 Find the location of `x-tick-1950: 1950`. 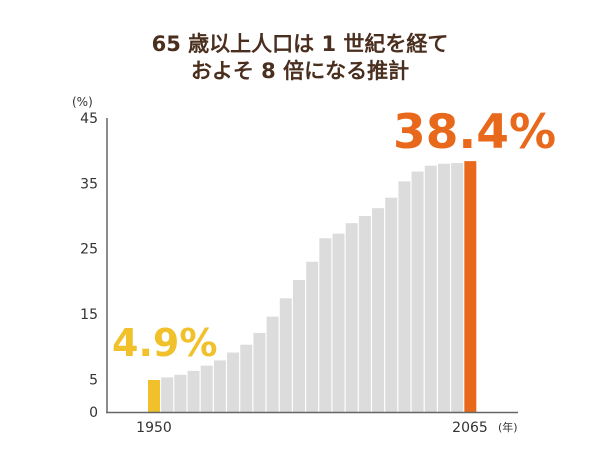

x-tick-1950: 1950 is located at coordinates (154, 428).